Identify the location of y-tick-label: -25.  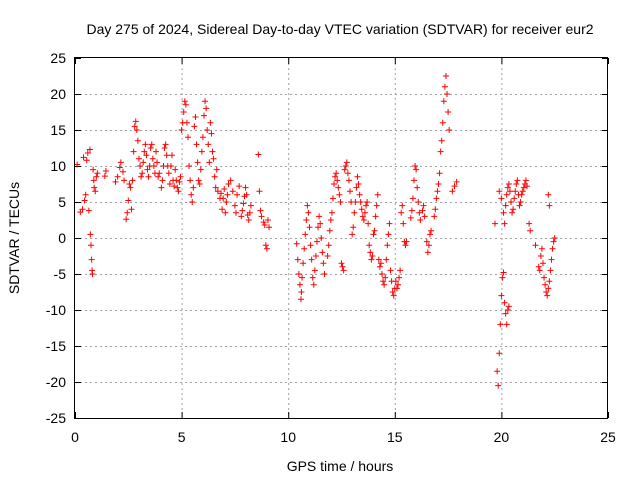
(56, 418).